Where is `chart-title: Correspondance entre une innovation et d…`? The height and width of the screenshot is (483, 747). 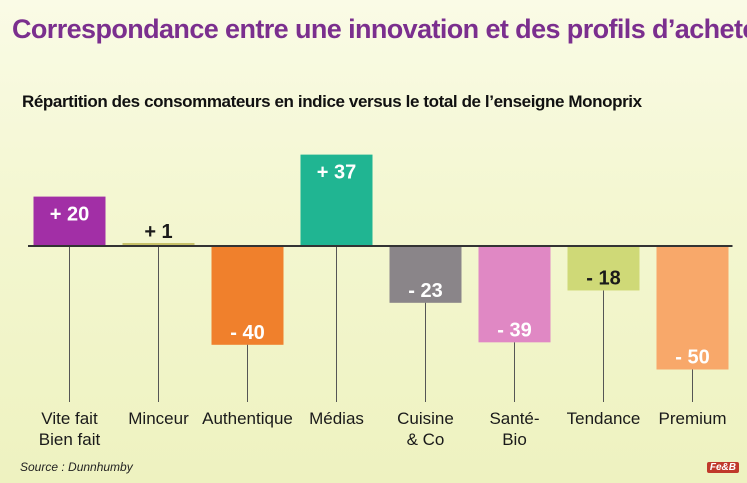 chart-title: Correspondance entre une innovation et d… is located at coordinates (379, 29).